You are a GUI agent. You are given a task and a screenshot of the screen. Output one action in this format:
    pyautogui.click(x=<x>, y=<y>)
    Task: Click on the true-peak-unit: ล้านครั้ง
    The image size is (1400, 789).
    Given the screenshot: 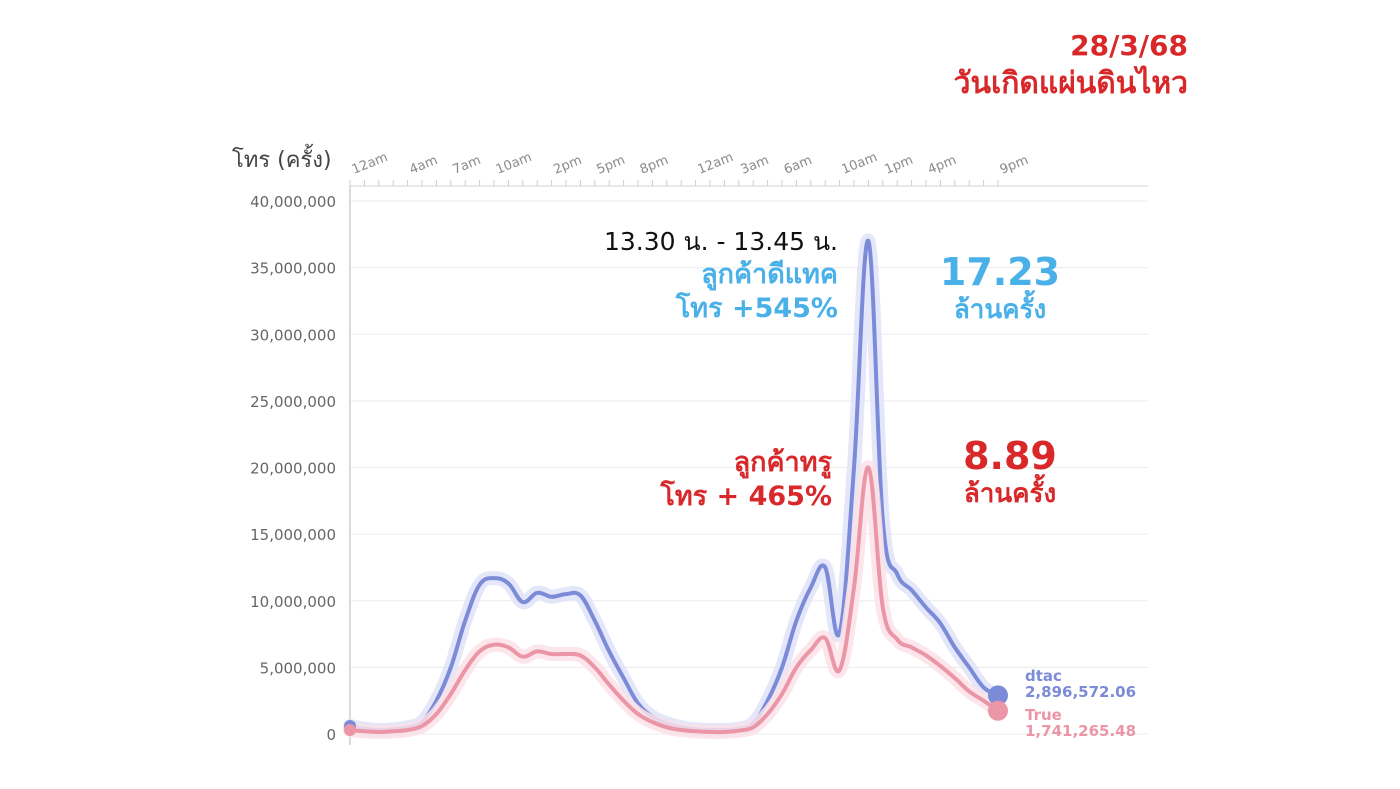 What is the action you would take?
    pyautogui.click(x=1010, y=494)
    